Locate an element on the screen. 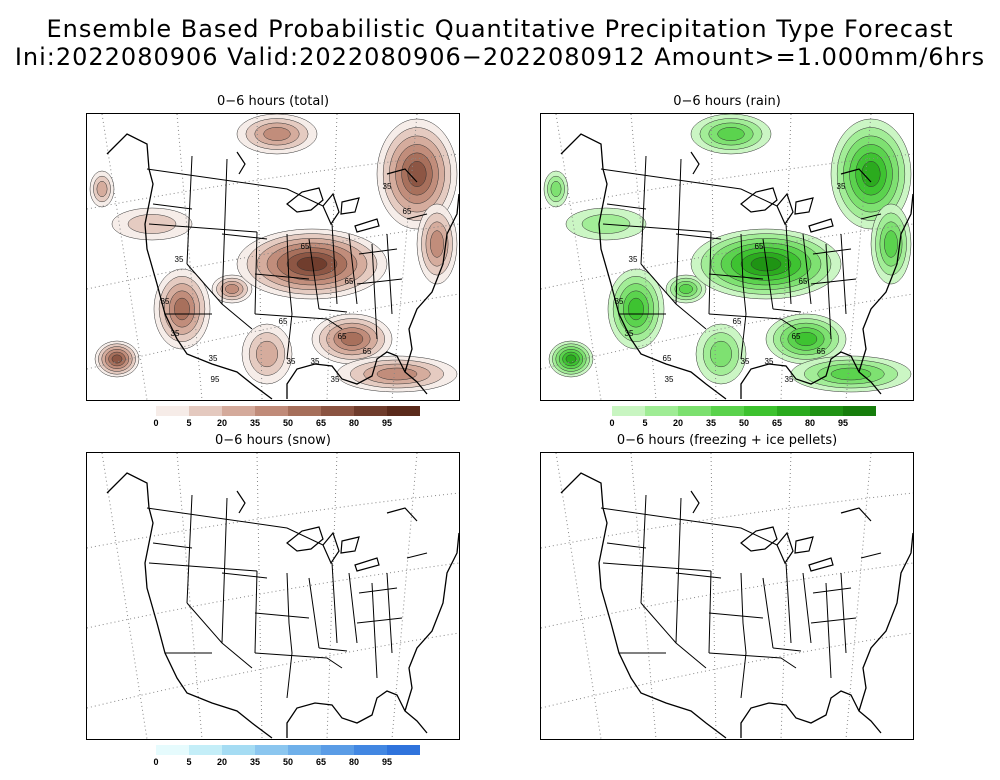  map-panel-total: 35 65 35 65 35 65 35 65 35 95 65 35 35 35 65 is located at coordinates (273, 257).